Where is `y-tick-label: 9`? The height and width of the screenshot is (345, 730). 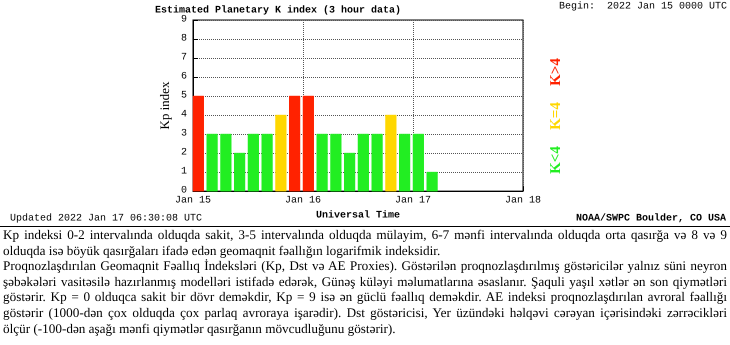 y-tick-label: 9 is located at coordinates (183, 20).